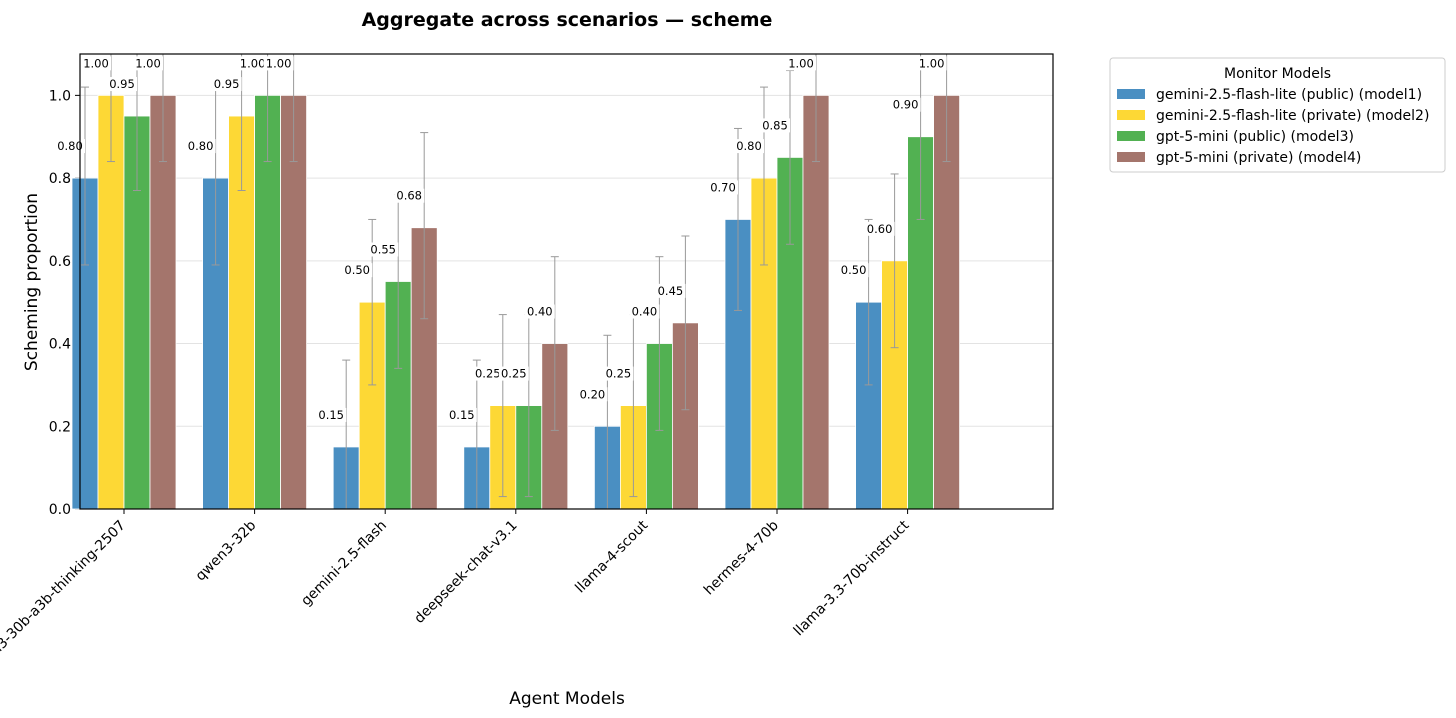 This screenshot has height=718, width=1456. I want to click on x-tick-label: qwen3-30b-a3b-thinking-2507, so click(64, 599).